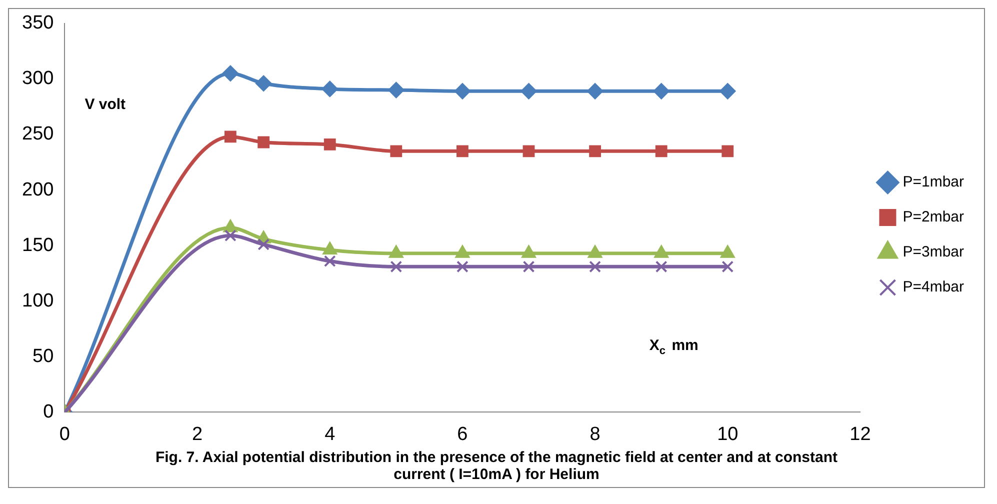  What do you see at coordinates (933, 252) in the screenshot?
I see `legend-label: P=3mbar` at bounding box center [933, 252].